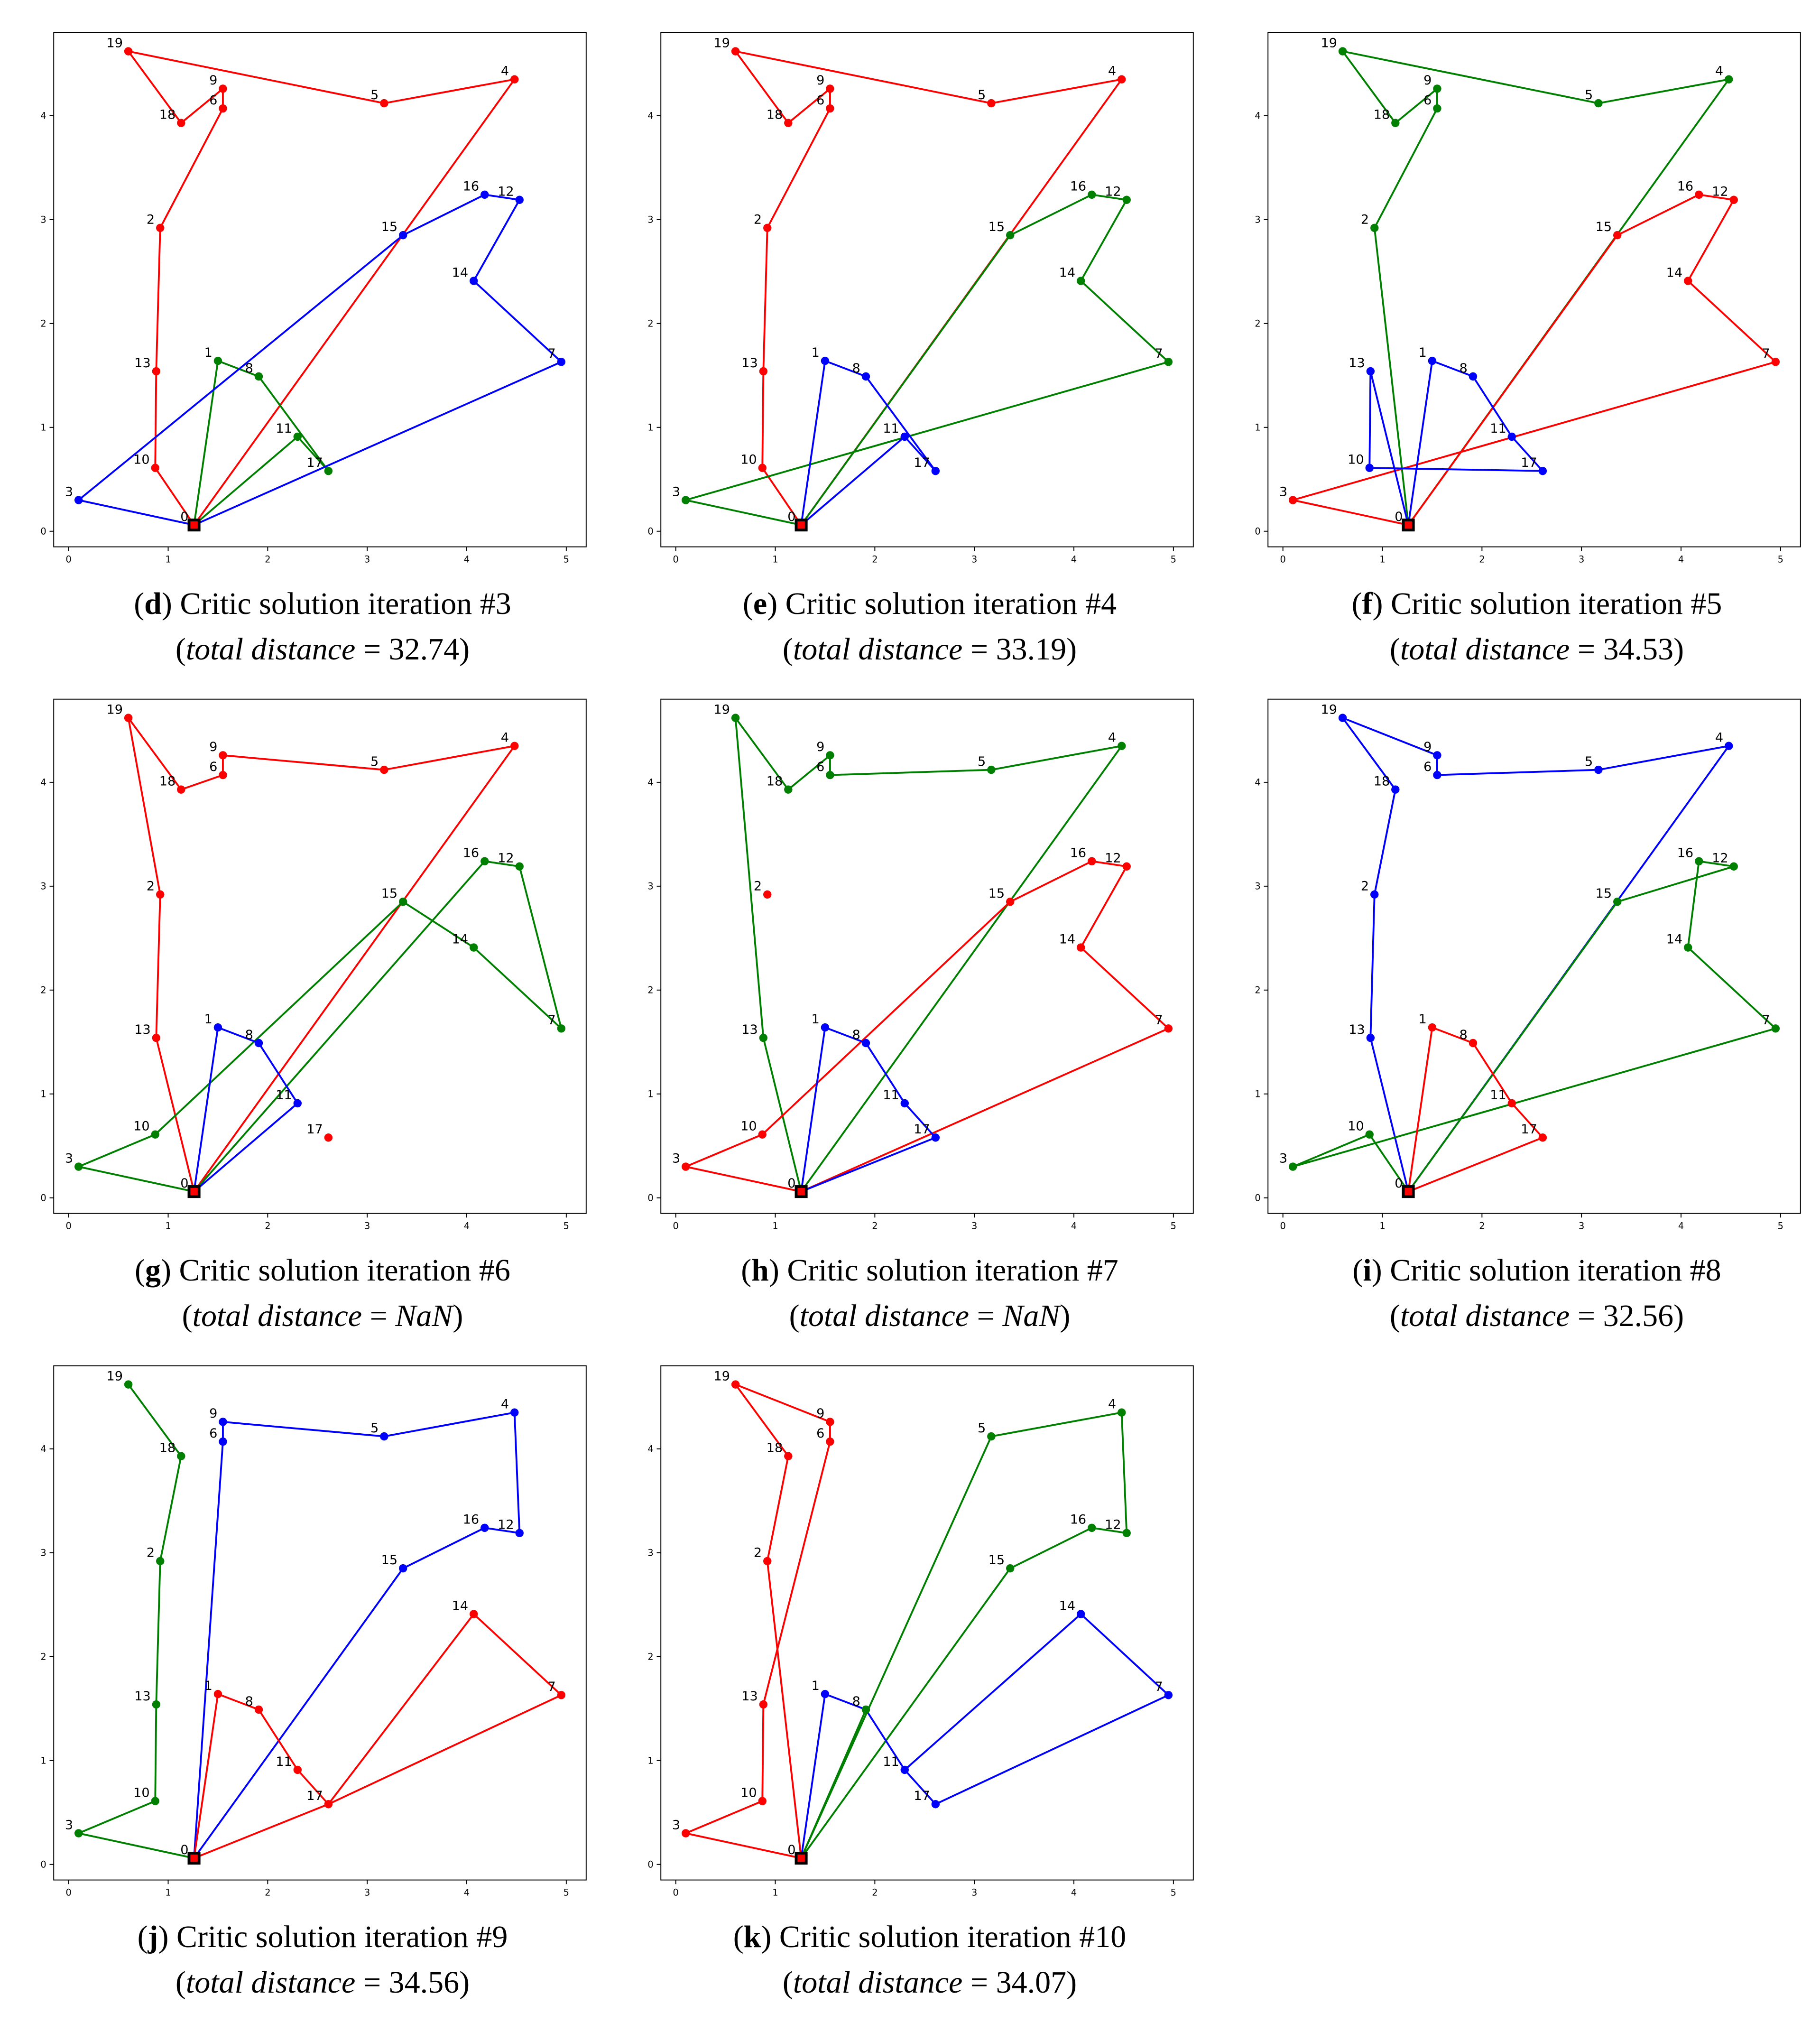 Image resolution: width=1820 pixels, height=2023 pixels. I want to click on y-tick-label: 4, so click(650, 1449).